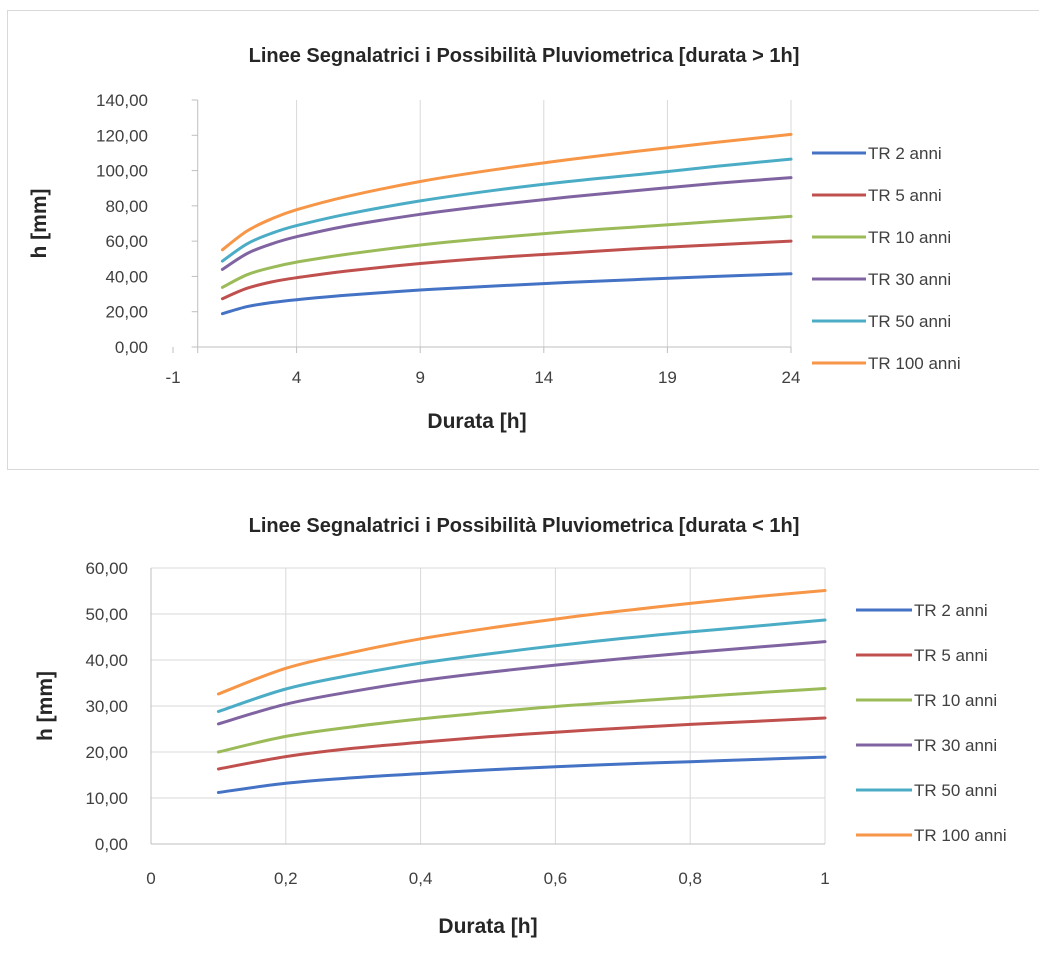  What do you see at coordinates (824, 878) in the screenshot?
I see `x-tick-label: 1` at bounding box center [824, 878].